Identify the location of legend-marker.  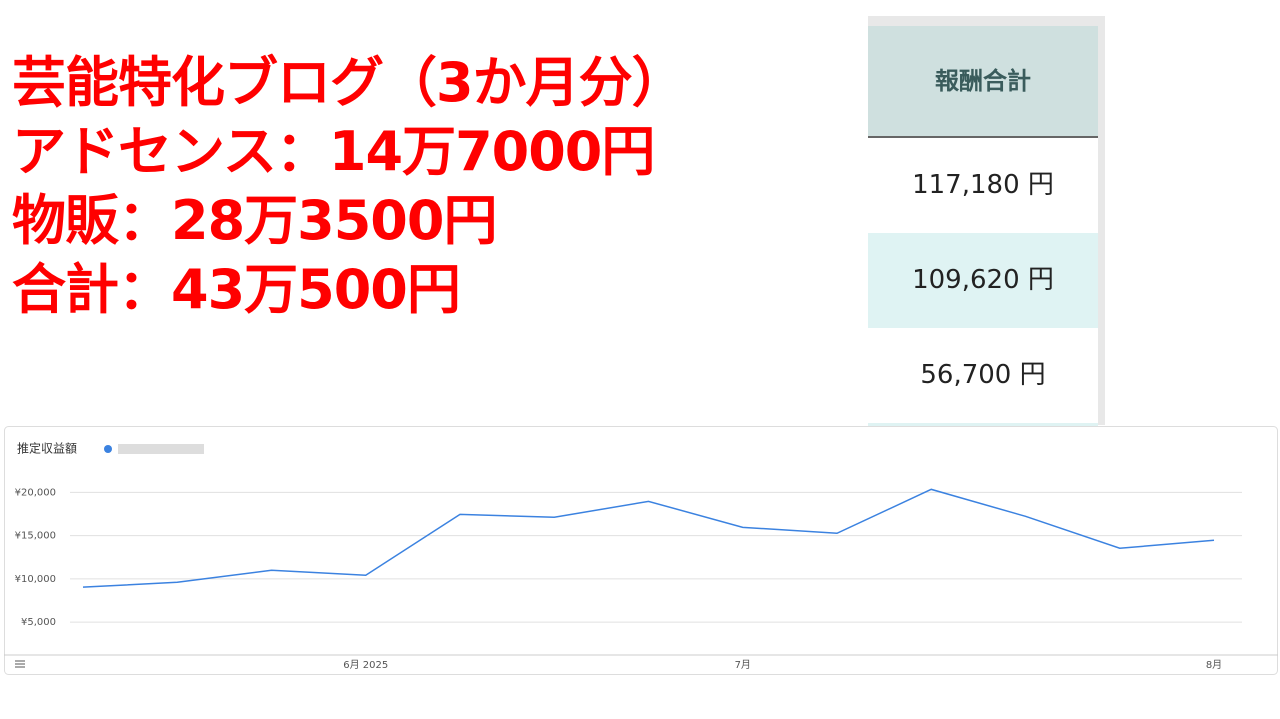
(108, 449).